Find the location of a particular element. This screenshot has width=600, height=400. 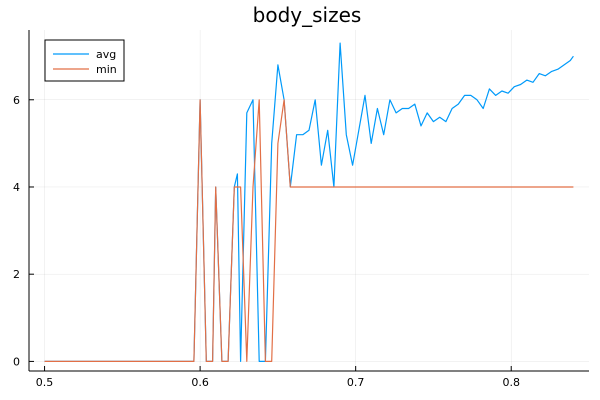

x-tick-label: 0.6 is located at coordinates (200, 382).